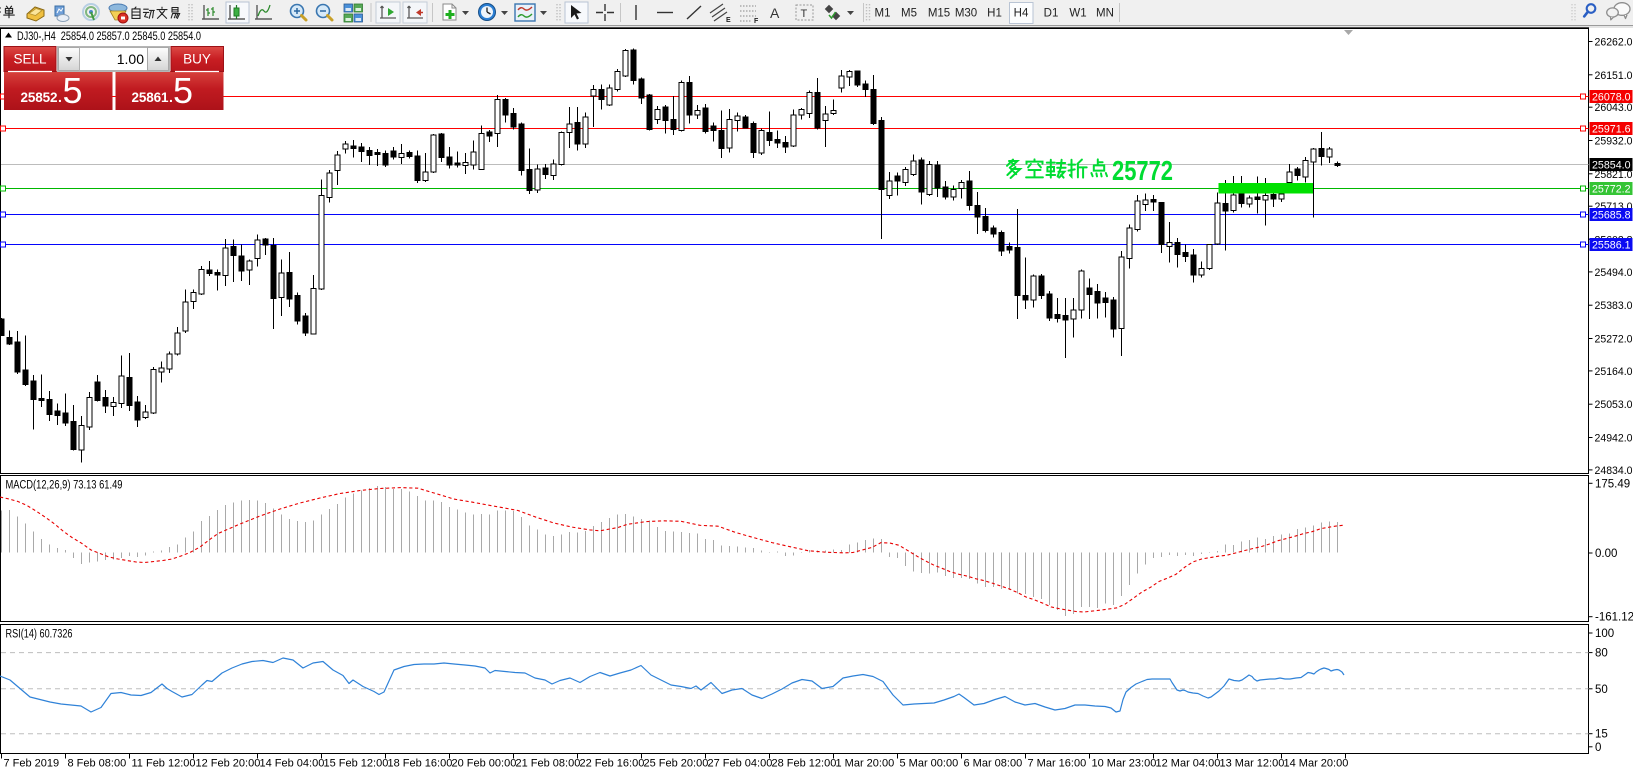 Image resolution: width=1633 pixels, height=772 pixels. What do you see at coordinates (1614, 618) in the screenshot?
I see `svg-text: -161.12` at bounding box center [1614, 618].